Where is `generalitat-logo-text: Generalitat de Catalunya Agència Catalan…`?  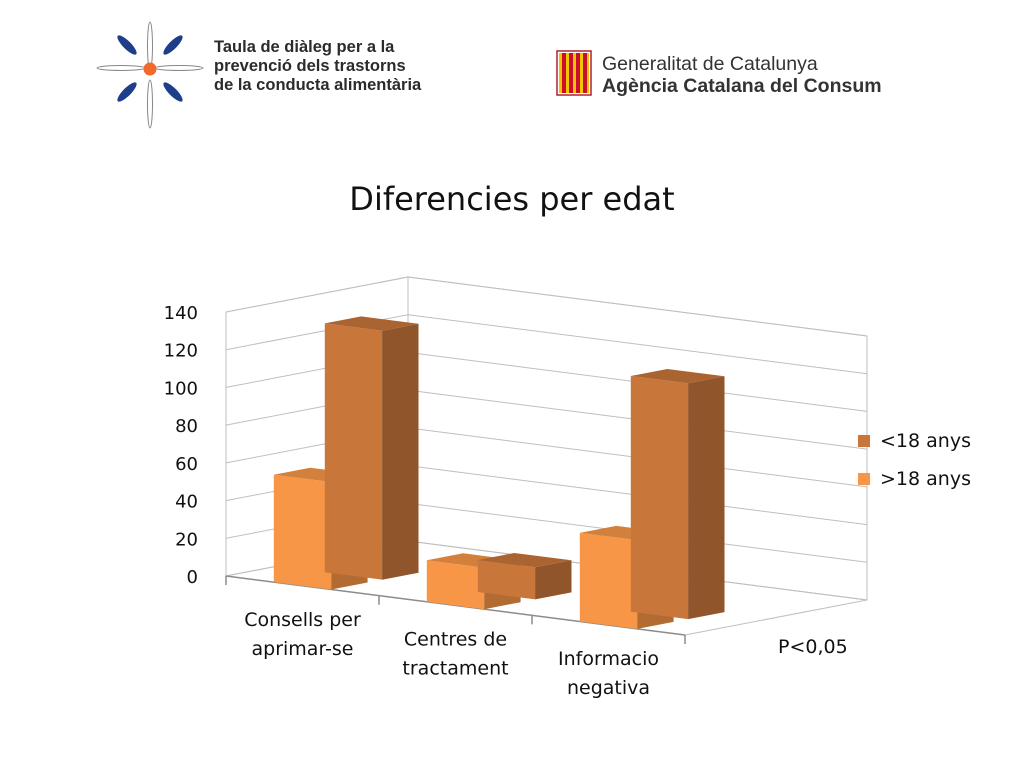
generalitat-logo-text: Generalitat de Catalunya Agència Catalan… is located at coordinates (742, 75).